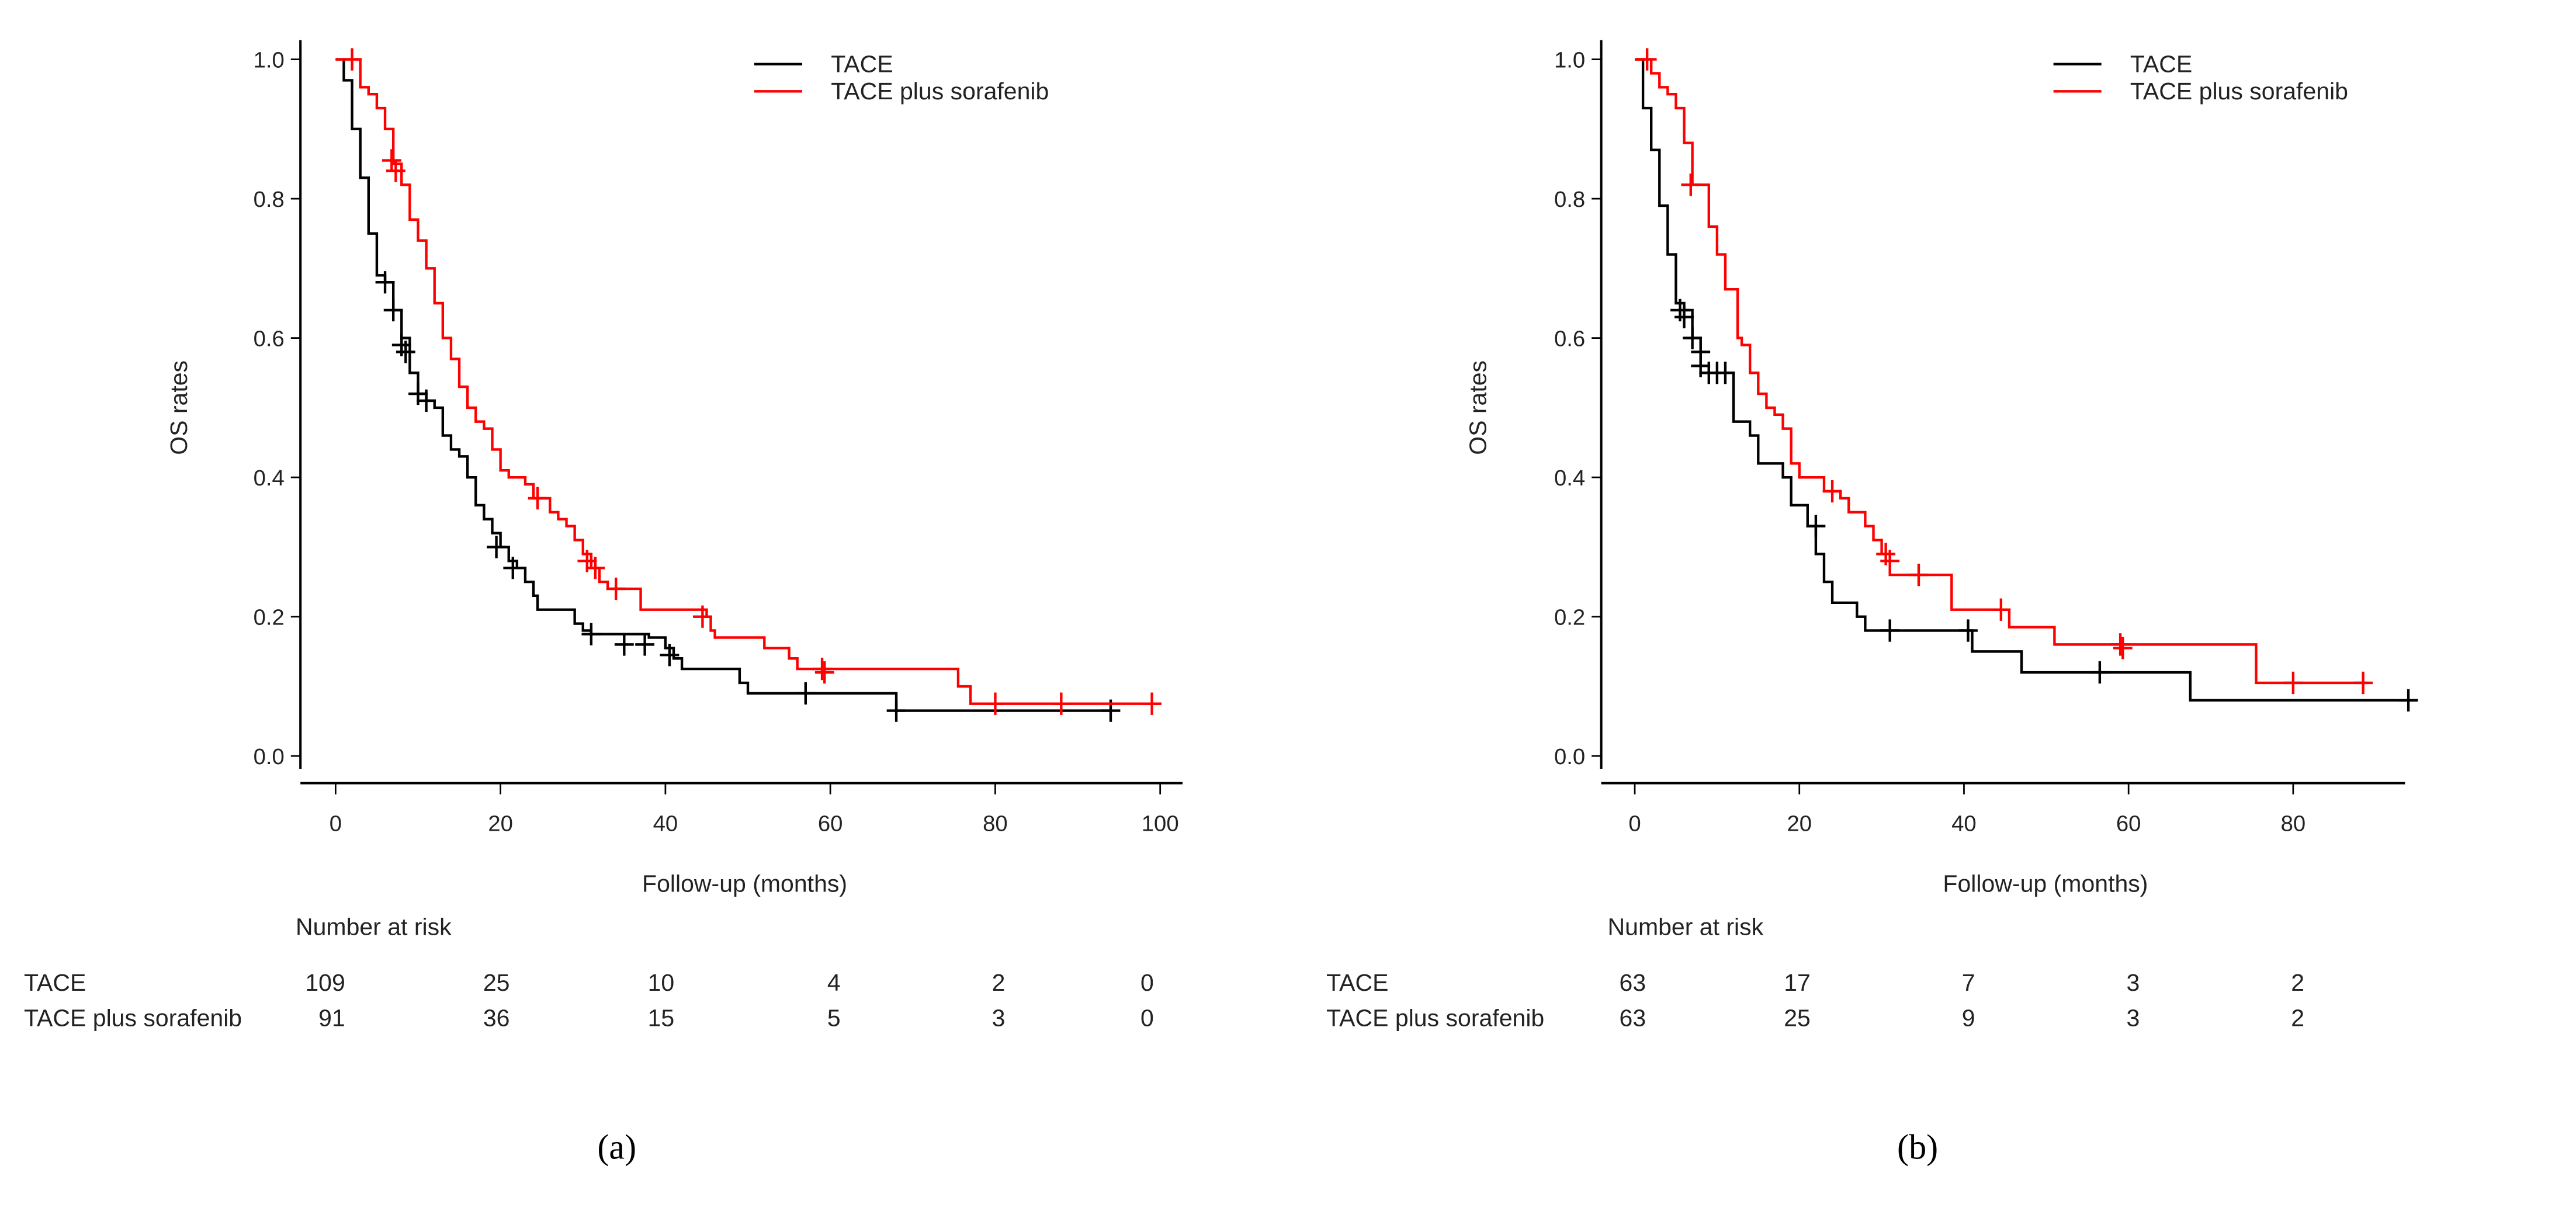  I want to click on risk-count: 17, so click(1798, 983).